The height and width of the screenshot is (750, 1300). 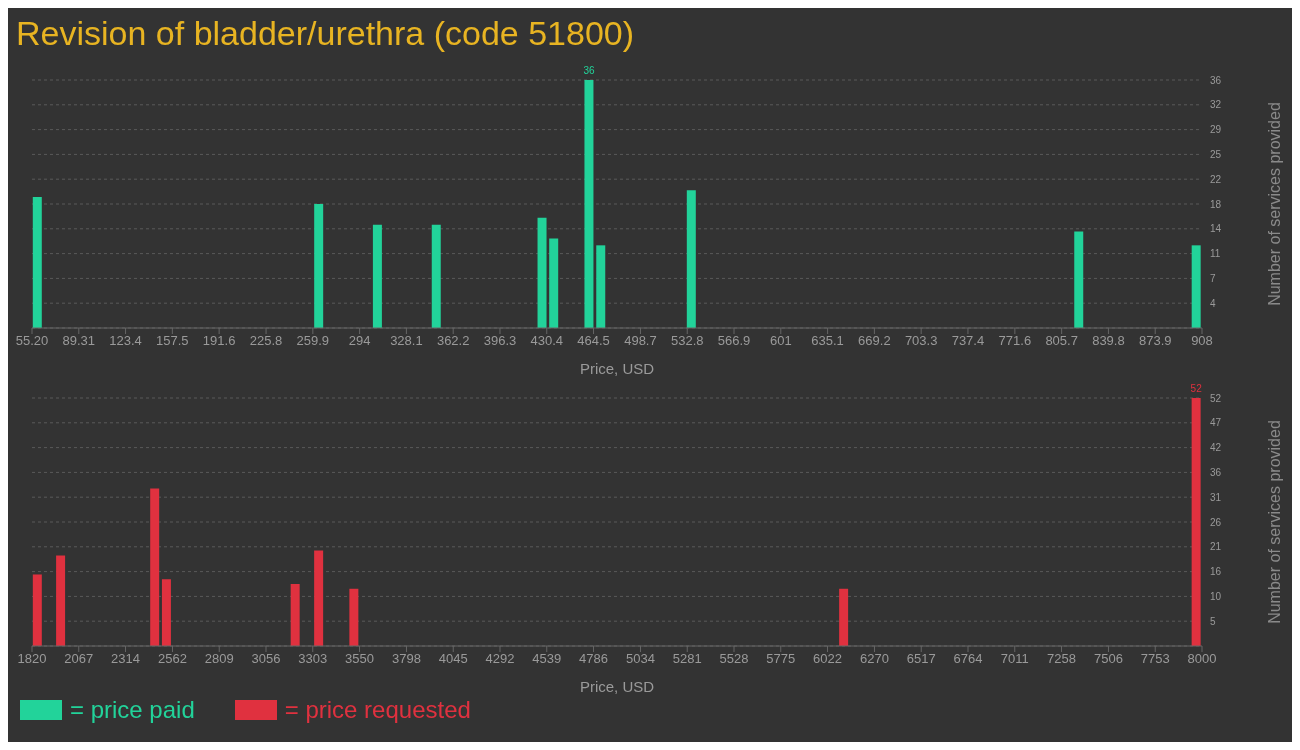 What do you see at coordinates (125, 341) in the screenshot?
I see `x-tick-label: 123.4` at bounding box center [125, 341].